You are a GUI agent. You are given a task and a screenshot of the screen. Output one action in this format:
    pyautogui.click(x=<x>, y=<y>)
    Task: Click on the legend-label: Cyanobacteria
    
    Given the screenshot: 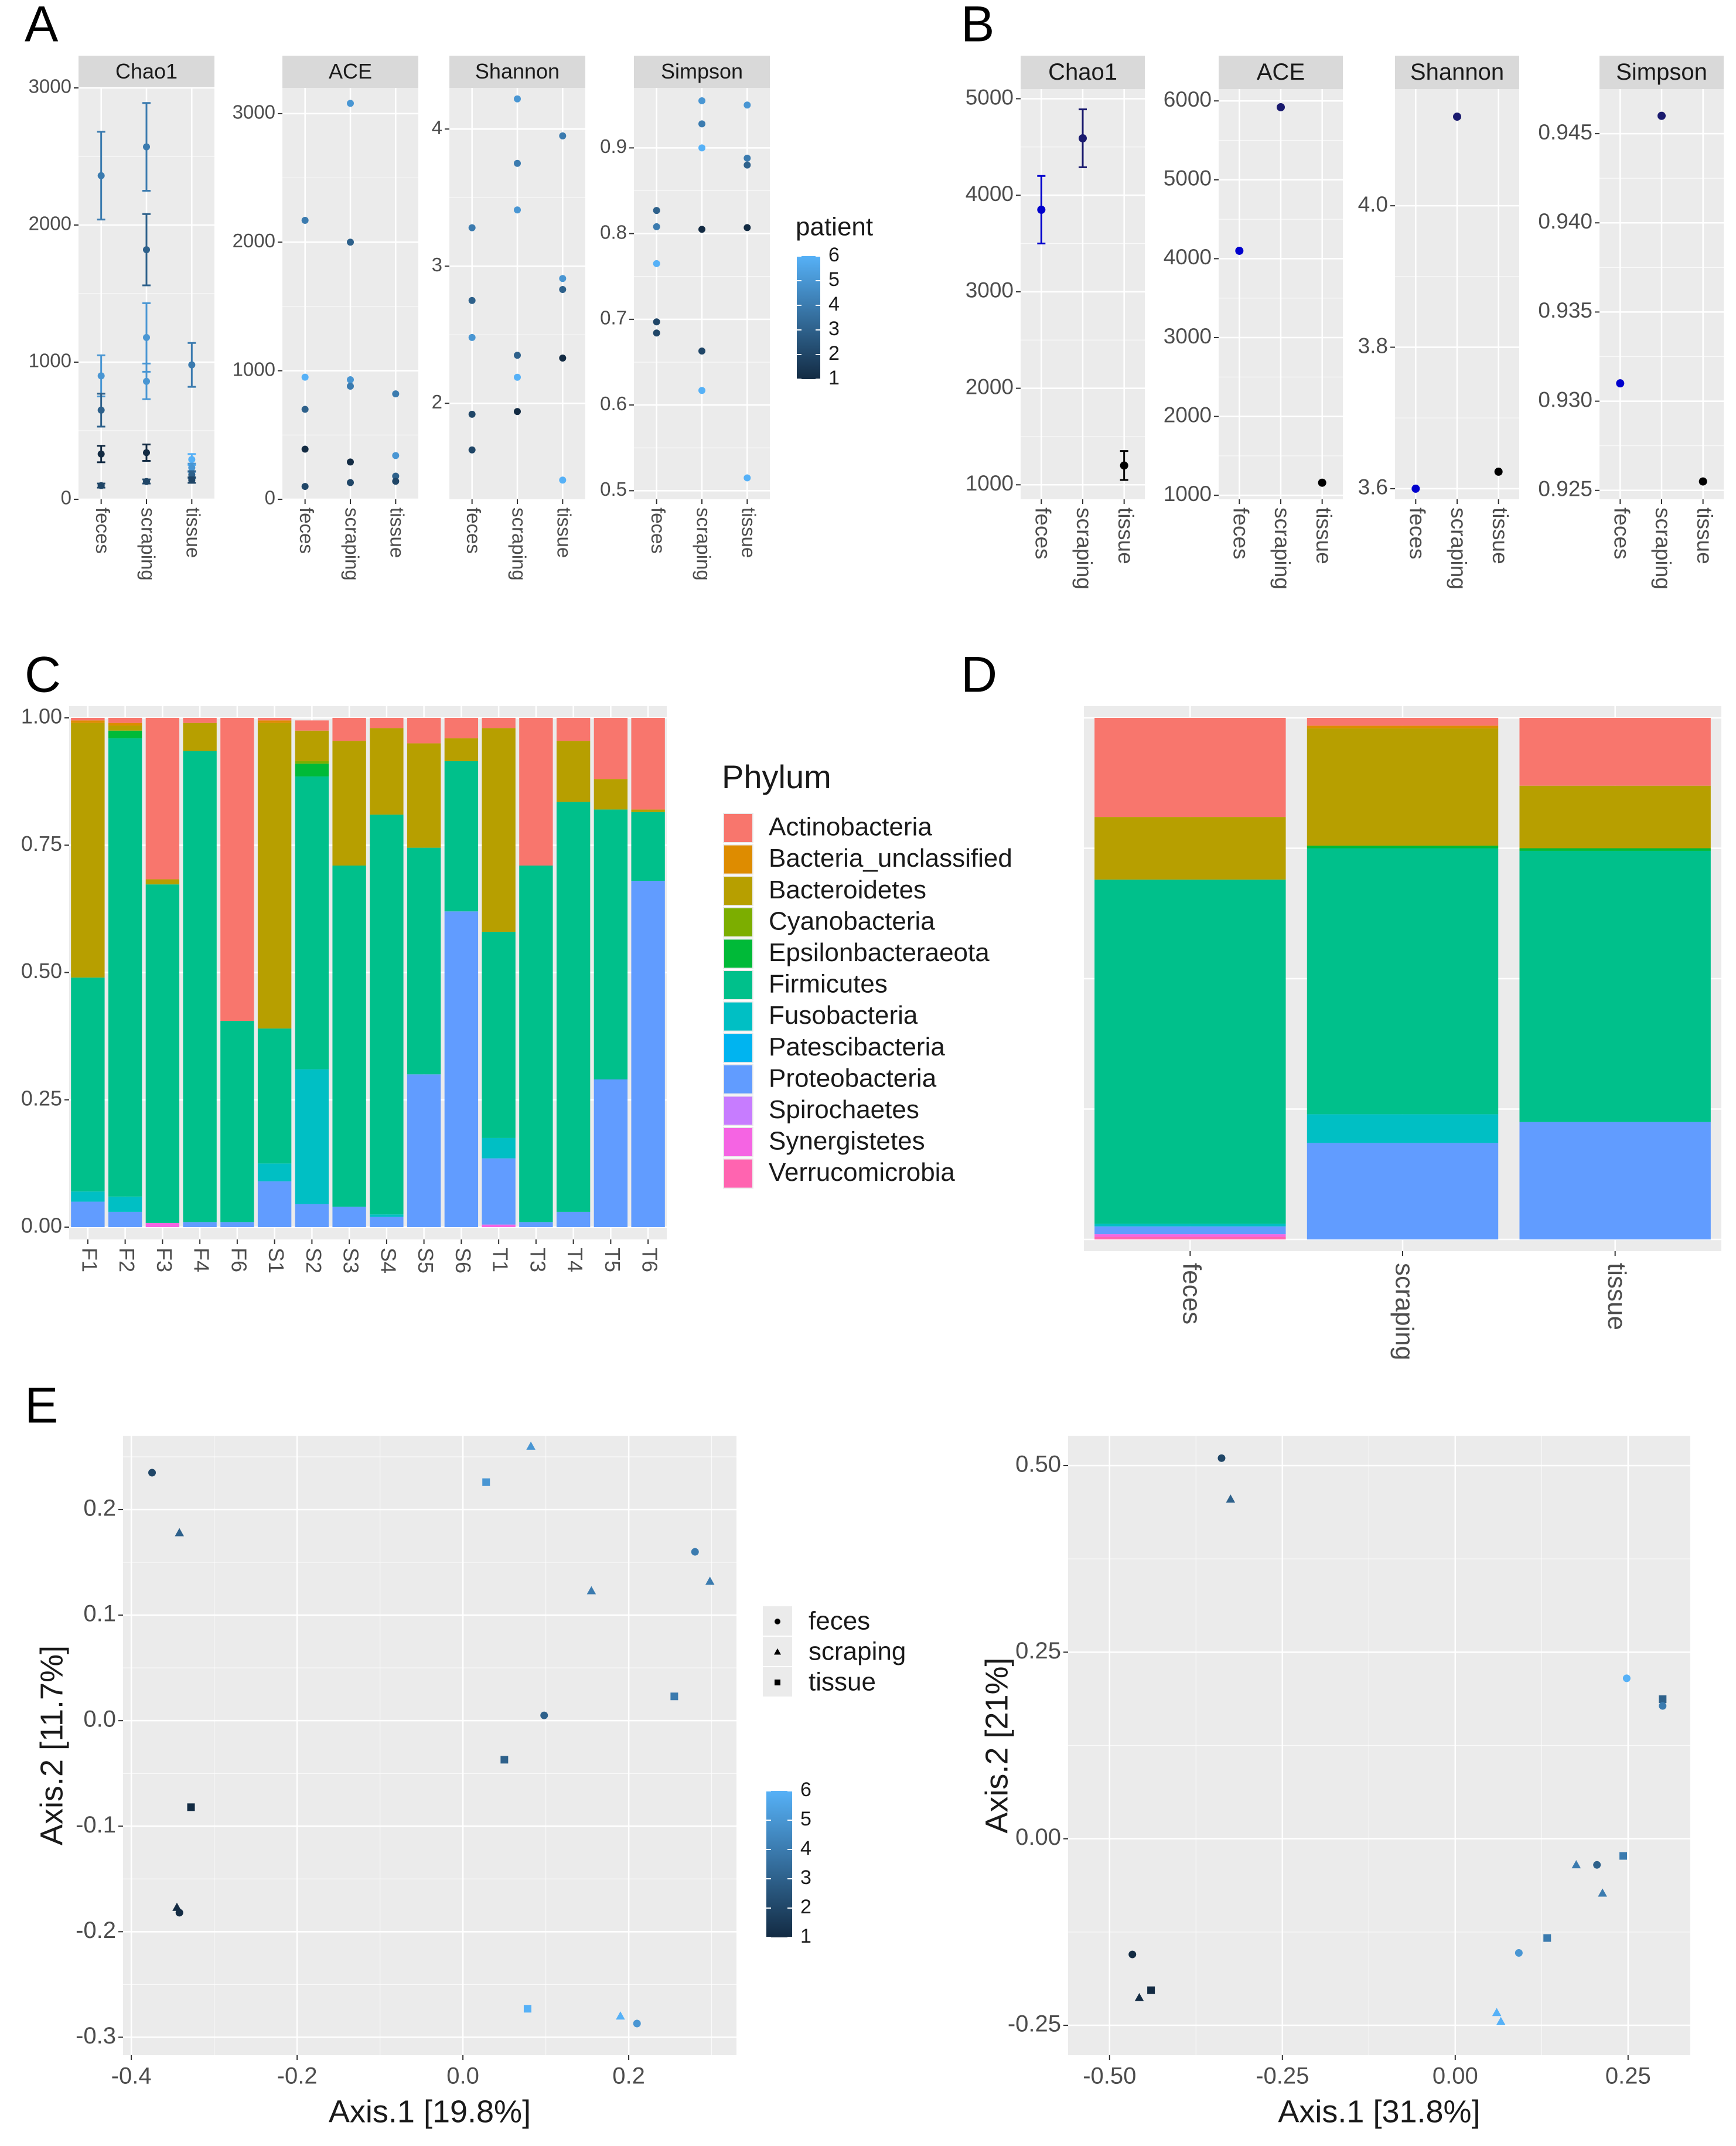 What is the action you would take?
    pyautogui.click(x=852, y=921)
    